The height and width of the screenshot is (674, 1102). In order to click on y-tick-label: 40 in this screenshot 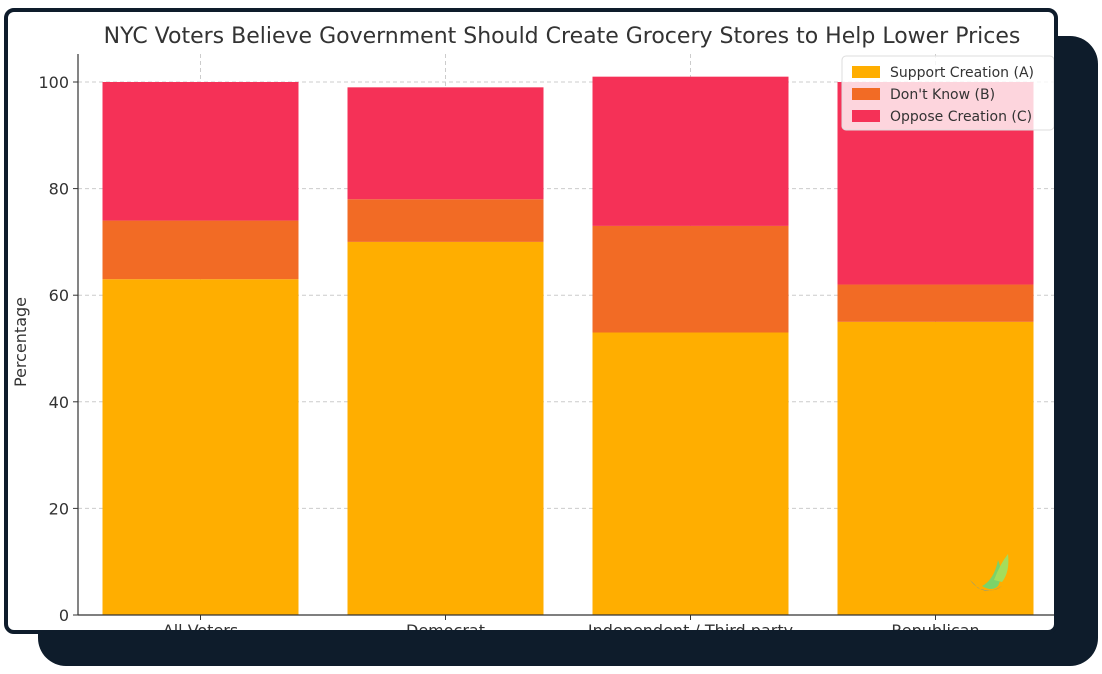, I will do `click(59, 402)`.